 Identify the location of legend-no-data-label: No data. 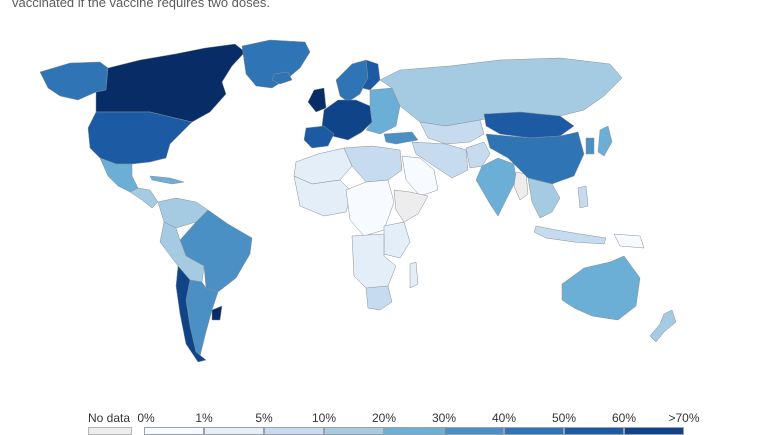
(109, 418).